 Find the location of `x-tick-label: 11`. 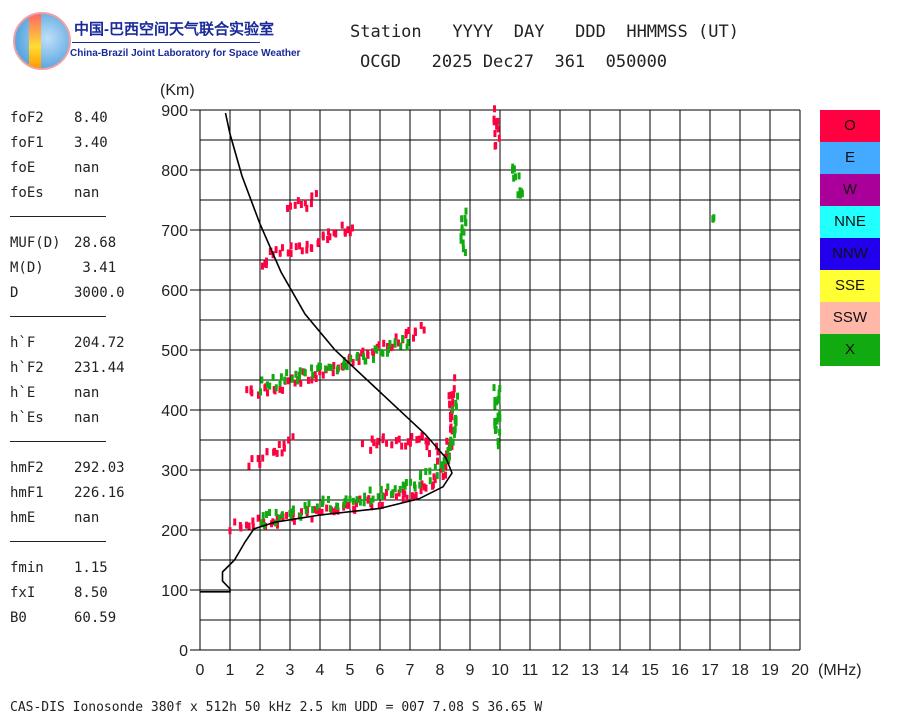

x-tick-label: 11 is located at coordinates (530, 670).